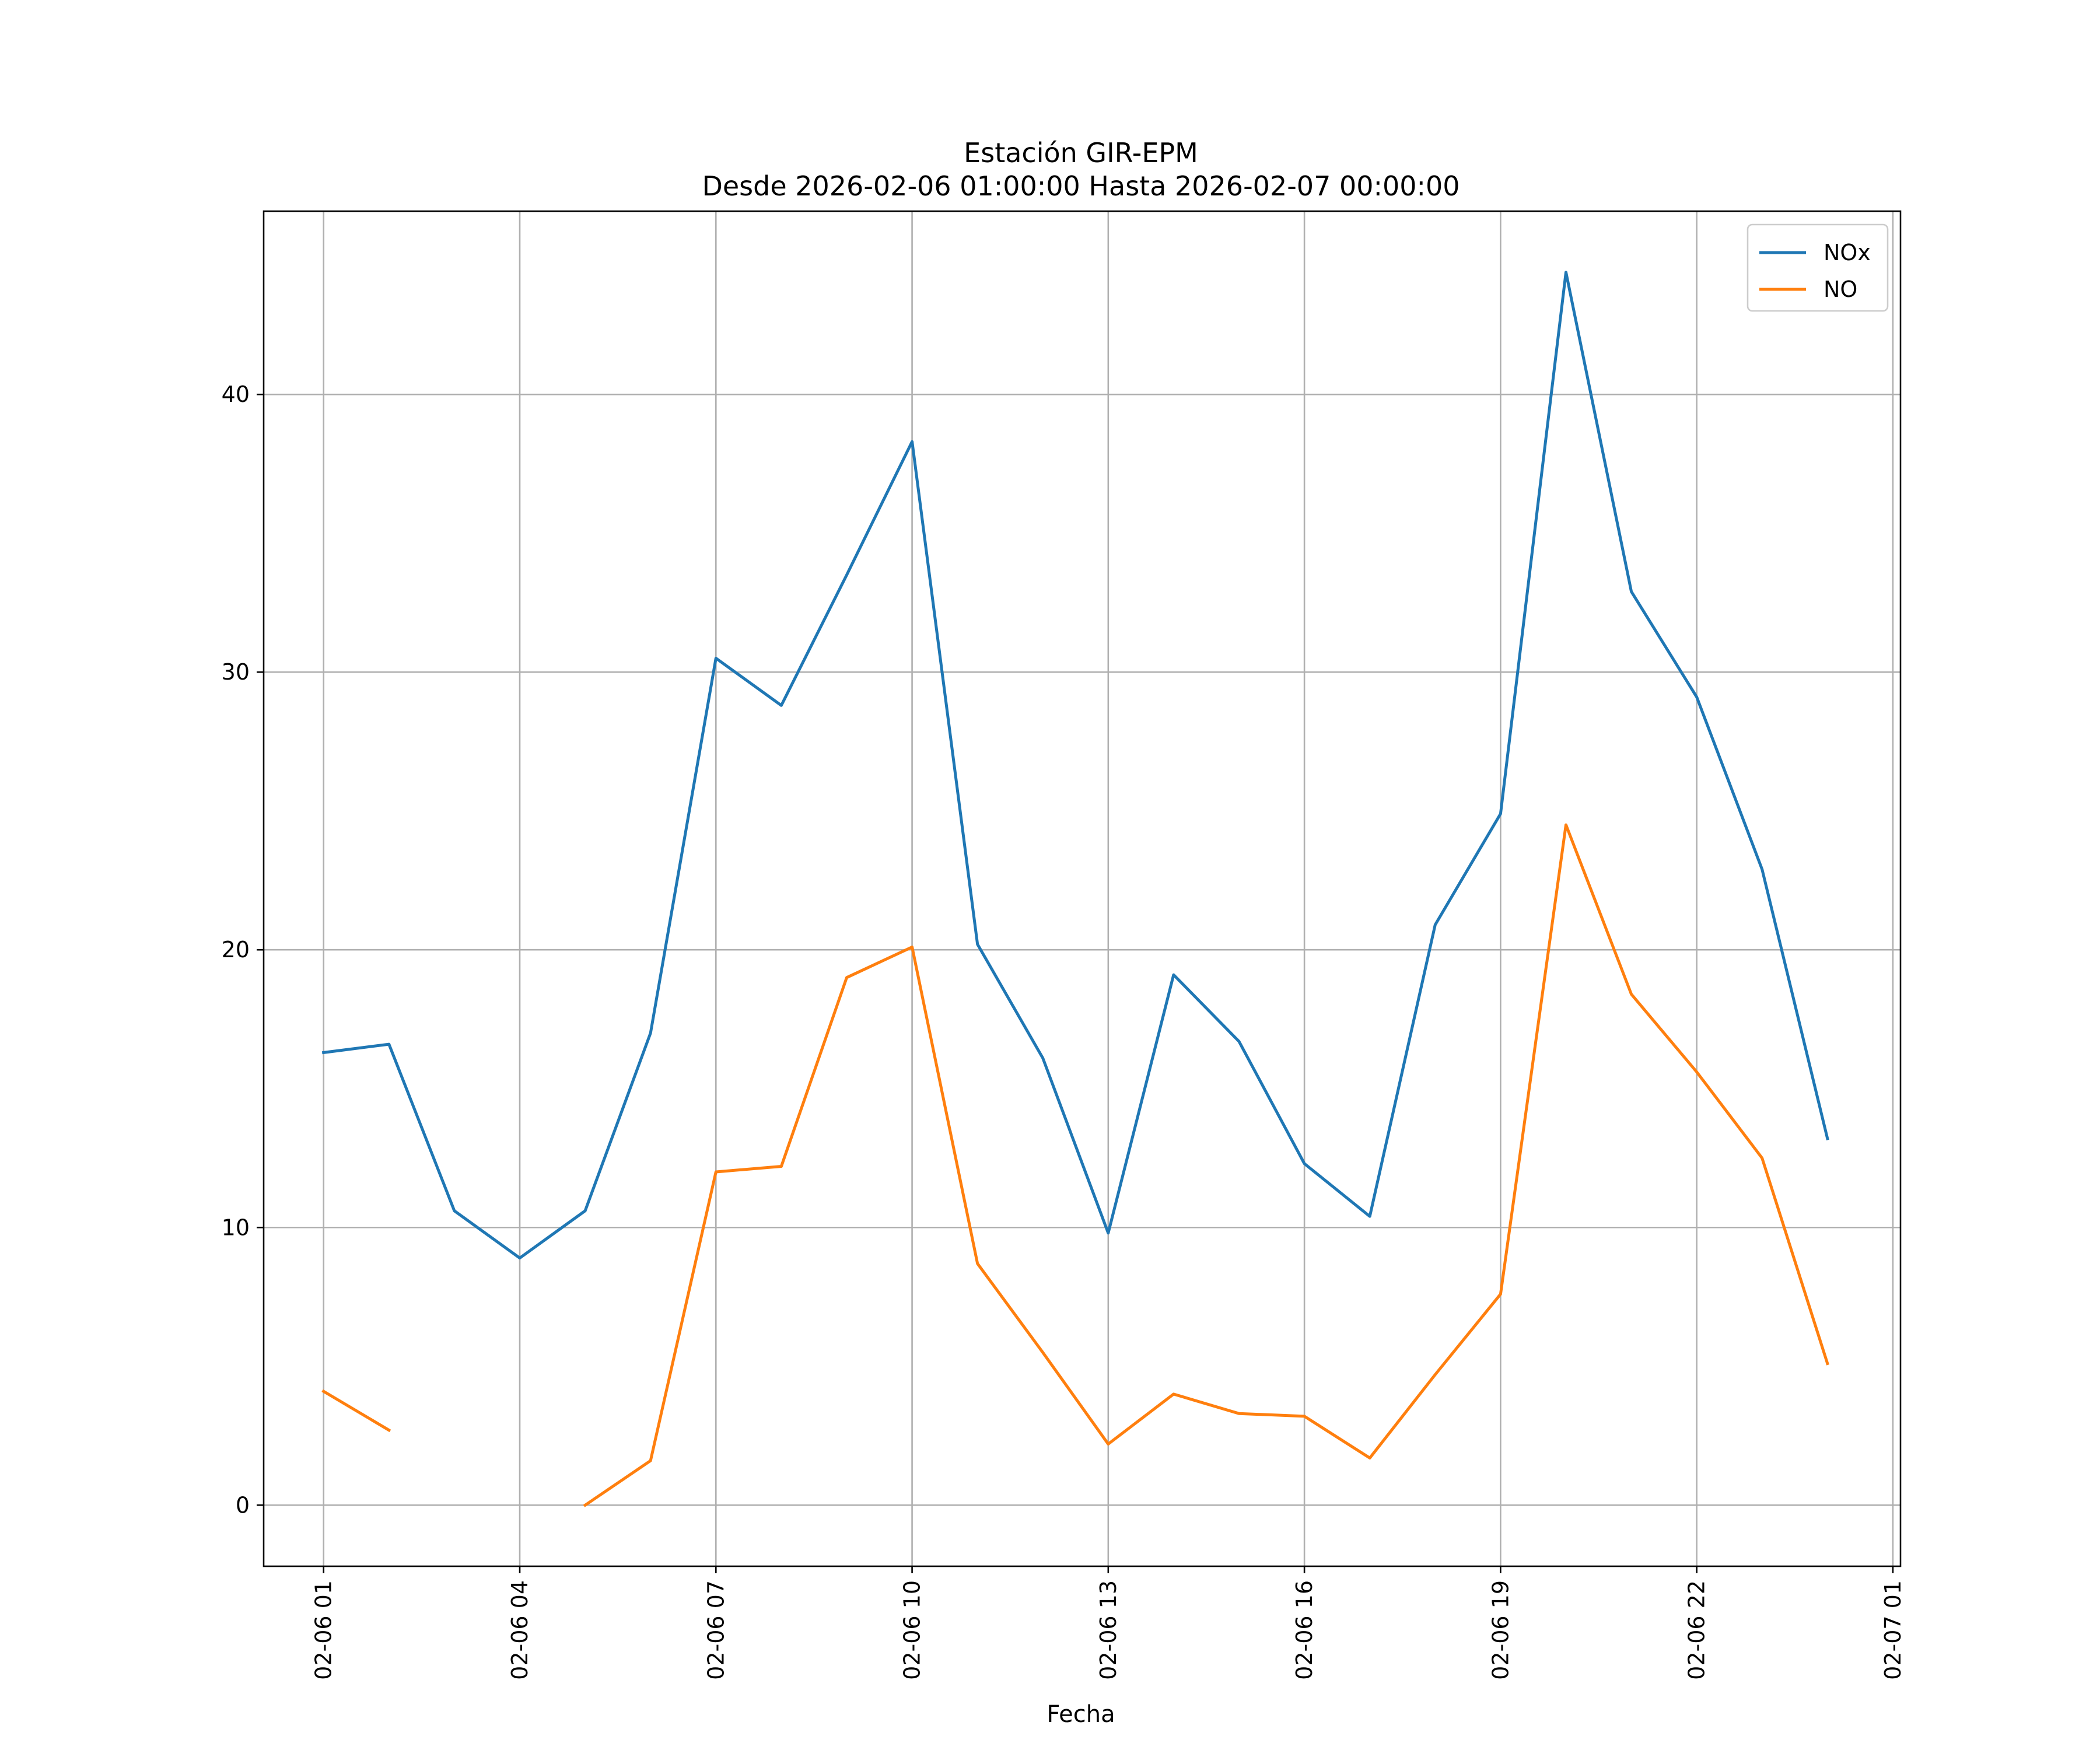 Image resolution: width=2100 pixels, height=1750 pixels. What do you see at coordinates (520, 1630) in the screenshot?
I see `x-tick-label: 02-06 04` at bounding box center [520, 1630].